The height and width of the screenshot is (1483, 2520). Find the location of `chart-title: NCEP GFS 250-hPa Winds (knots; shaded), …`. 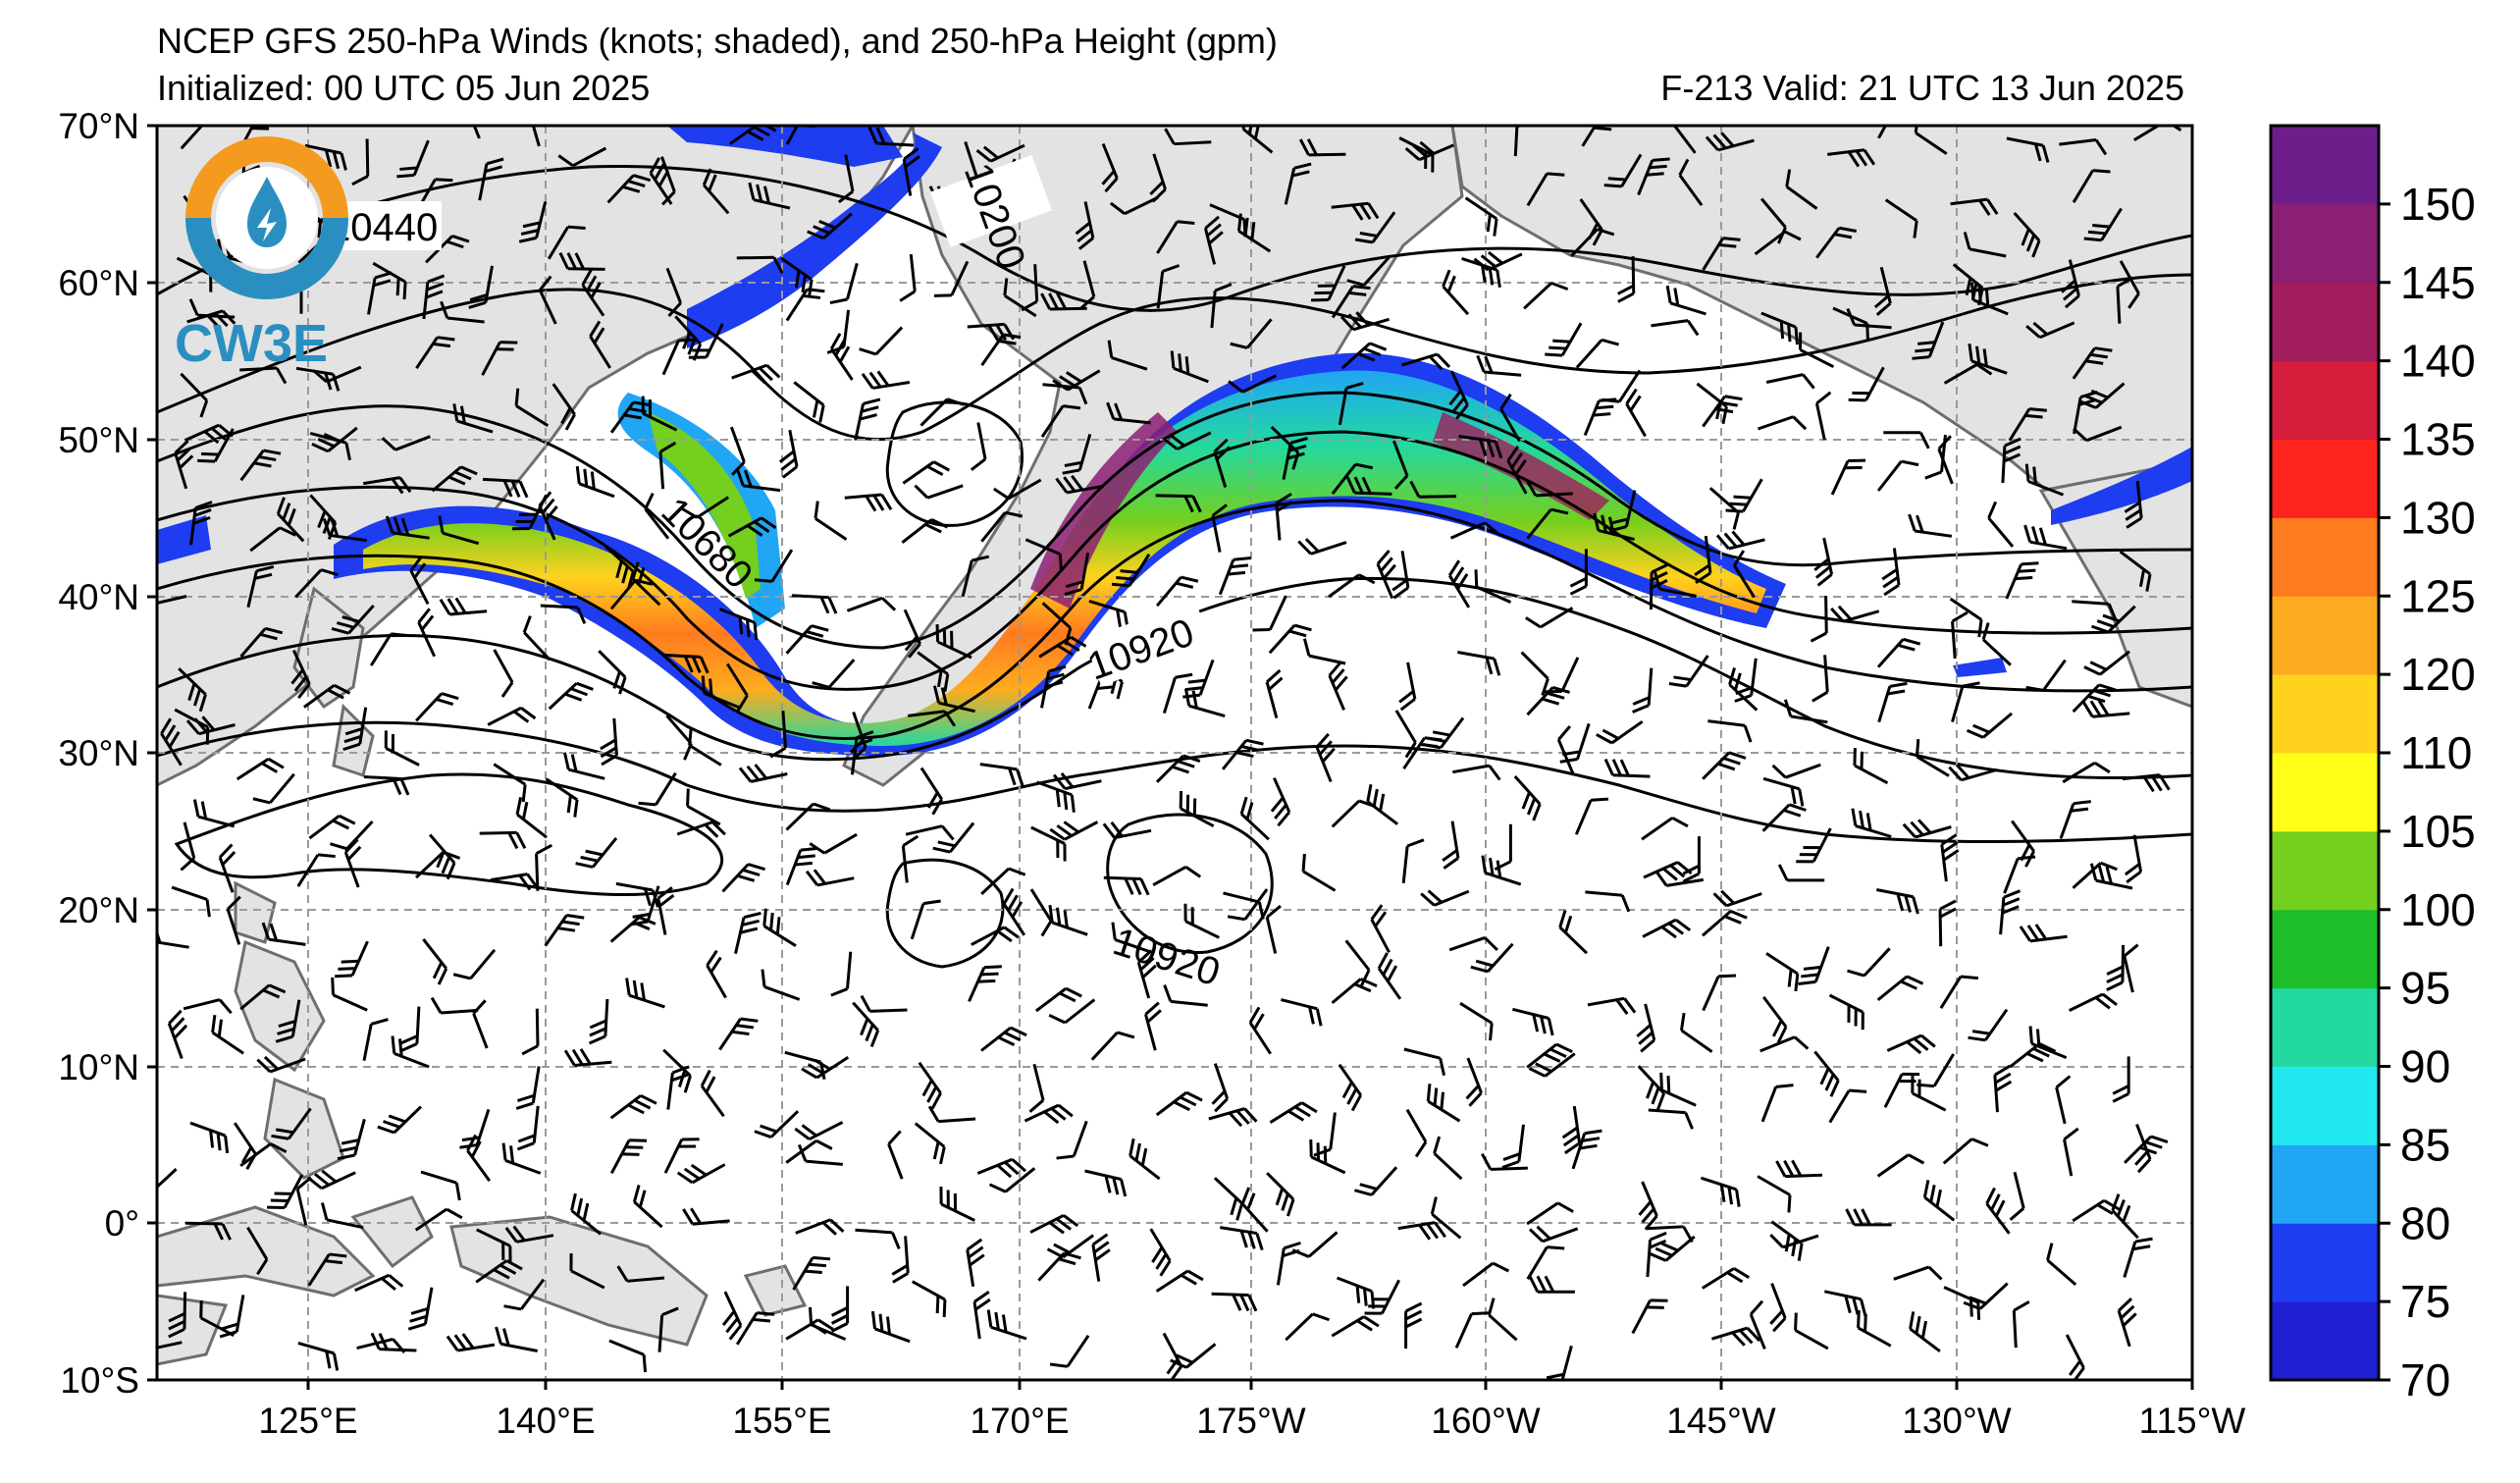

chart-title: NCEP GFS 250-hPa Winds (knots; shaded), … is located at coordinates (717, 41).